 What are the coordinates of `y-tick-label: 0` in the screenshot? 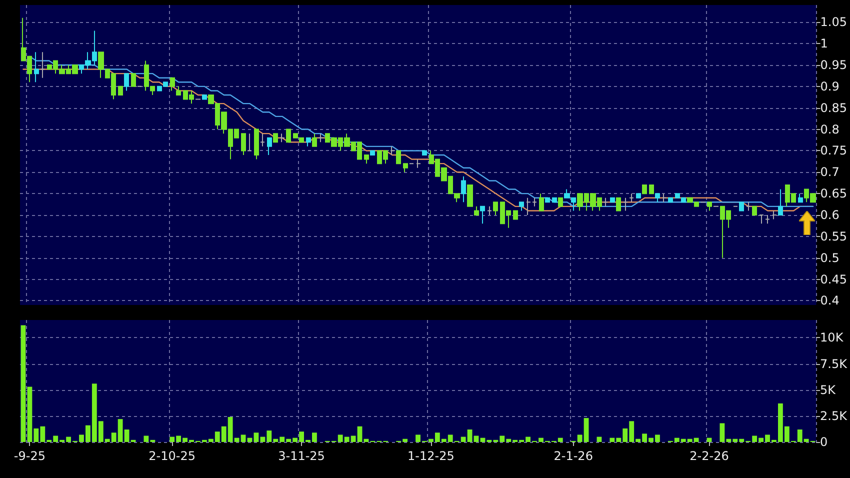 It's located at (824, 442).